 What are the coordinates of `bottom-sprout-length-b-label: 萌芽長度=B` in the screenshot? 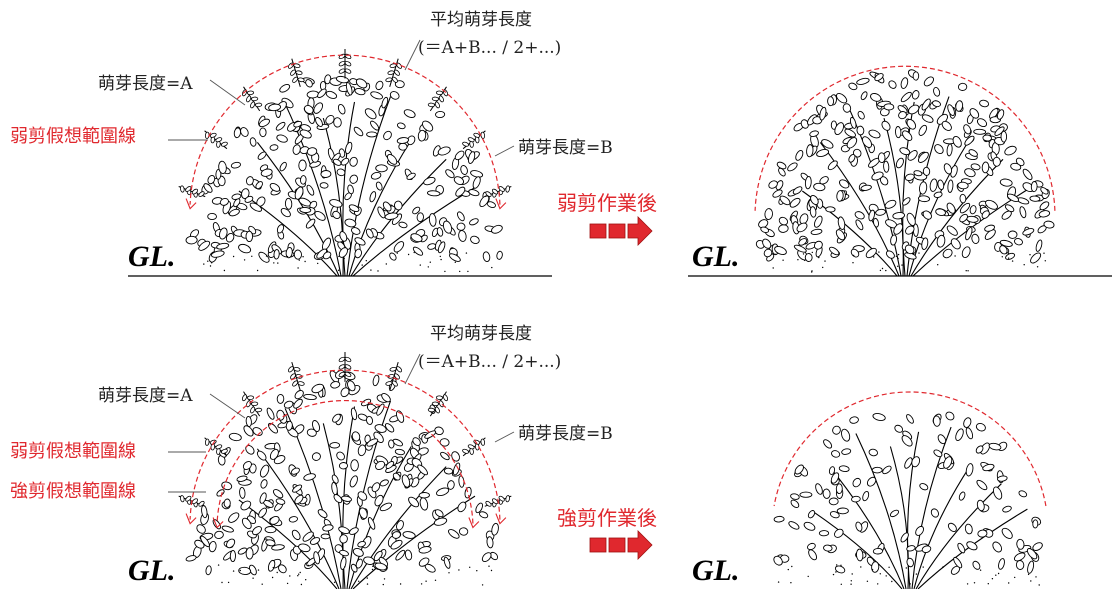 It's located at (565, 434).